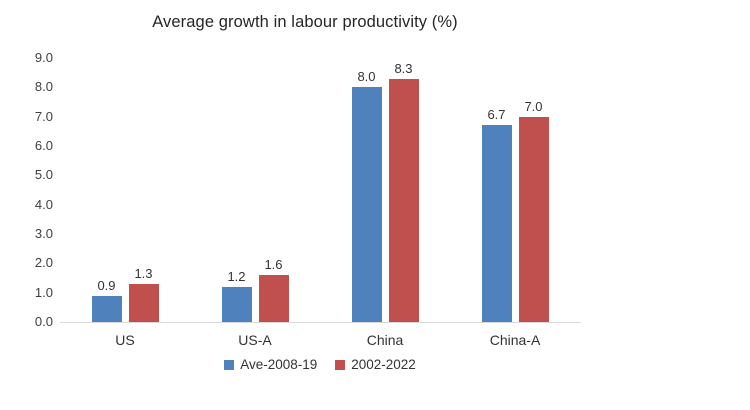 The height and width of the screenshot is (410, 750). What do you see at coordinates (366, 76) in the screenshot?
I see `bar-value-label: 8.0` at bounding box center [366, 76].